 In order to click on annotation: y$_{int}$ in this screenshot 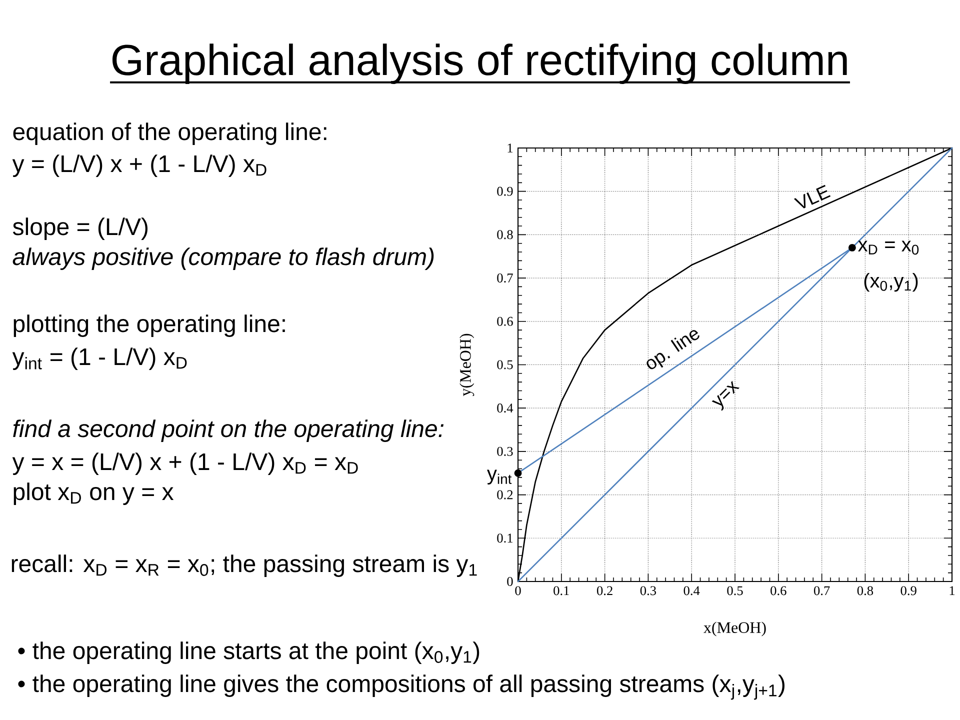, I will do `click(499, 477)`.